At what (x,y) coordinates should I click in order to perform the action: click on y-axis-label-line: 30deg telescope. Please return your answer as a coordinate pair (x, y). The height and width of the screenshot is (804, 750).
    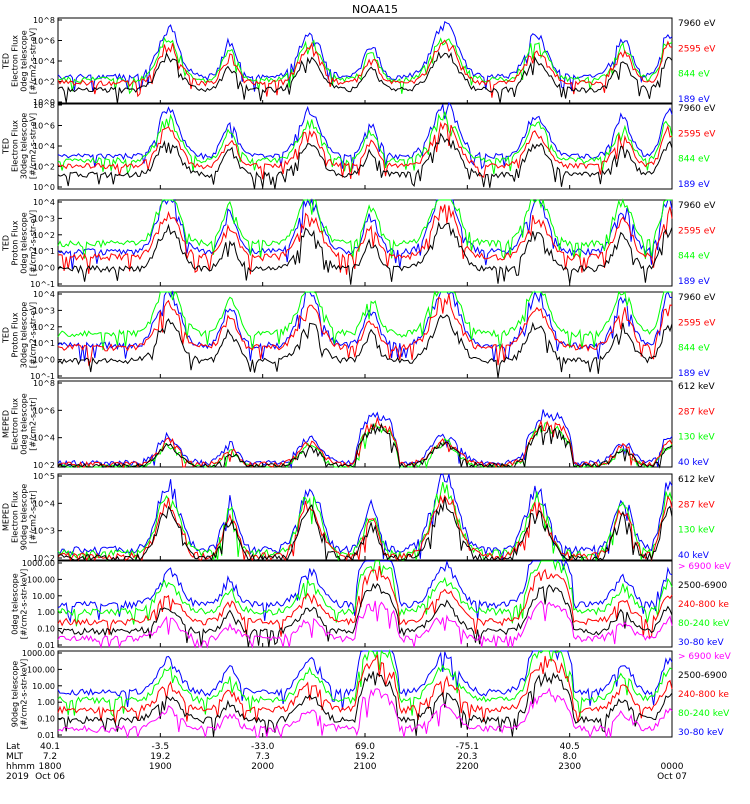
    Looking at the image, I should click on (24, 335).